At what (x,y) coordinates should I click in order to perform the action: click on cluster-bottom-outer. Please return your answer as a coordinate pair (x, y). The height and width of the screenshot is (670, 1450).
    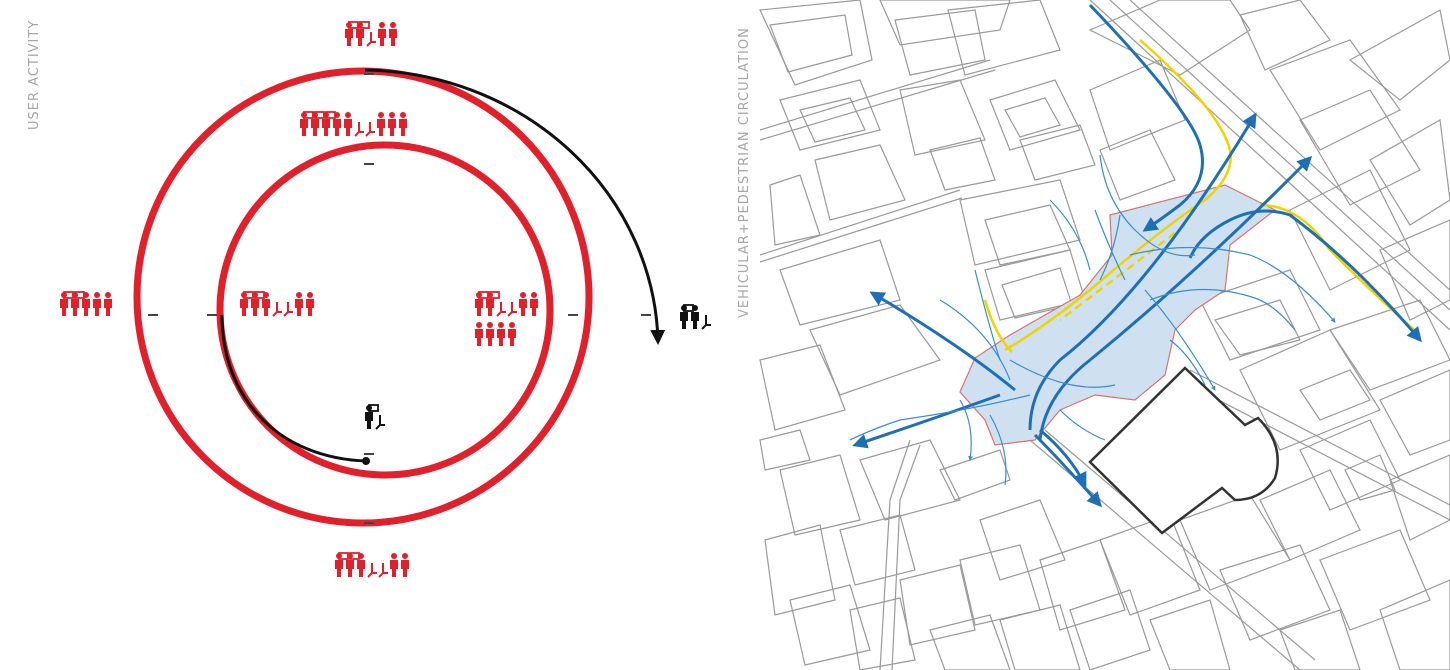
    Looking at the image, I should click on (372, 565).